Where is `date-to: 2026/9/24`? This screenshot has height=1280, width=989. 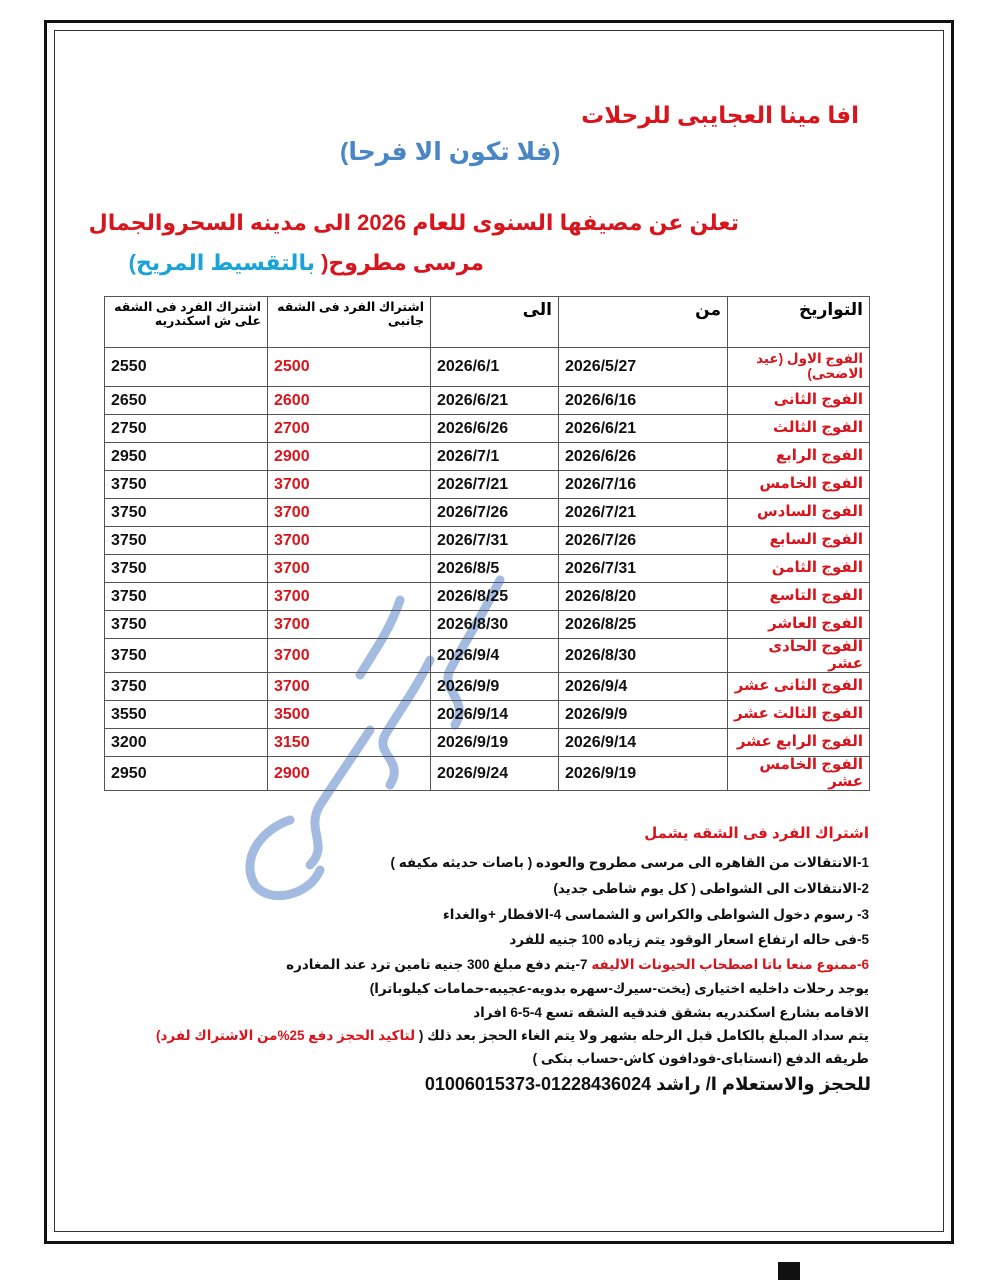
date-to: 2026/9/24 is located at coordinates (494, 773).